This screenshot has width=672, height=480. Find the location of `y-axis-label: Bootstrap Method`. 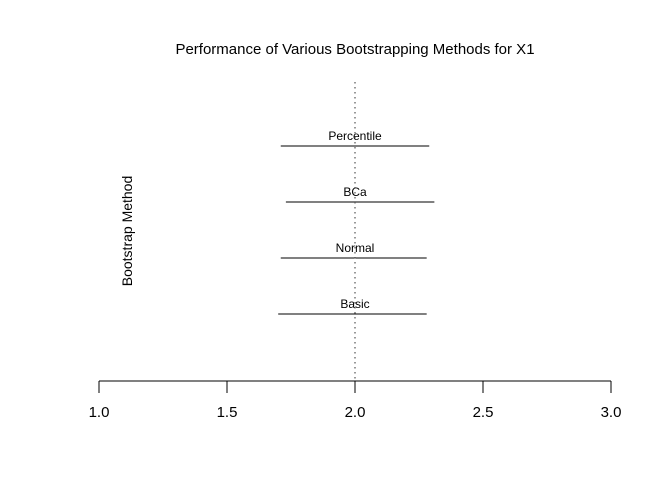

y-axis-label: Bootstrap Method is located at coordinates (127, 231).